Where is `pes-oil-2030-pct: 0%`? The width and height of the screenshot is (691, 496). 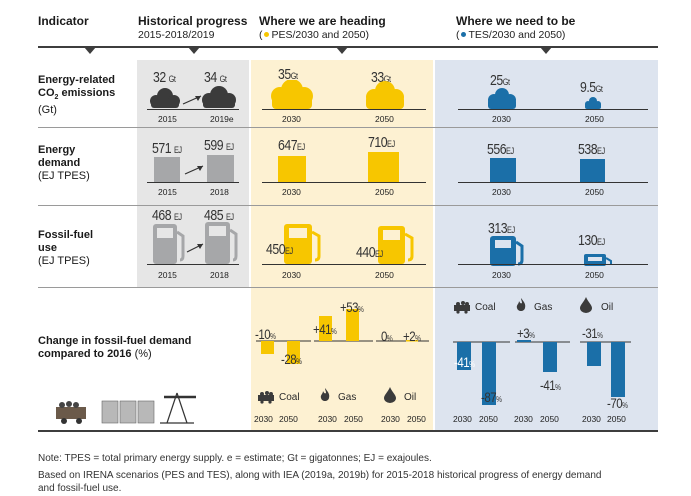 pes-oil-2030-pct: 0% is located at coordinates (387, 336).